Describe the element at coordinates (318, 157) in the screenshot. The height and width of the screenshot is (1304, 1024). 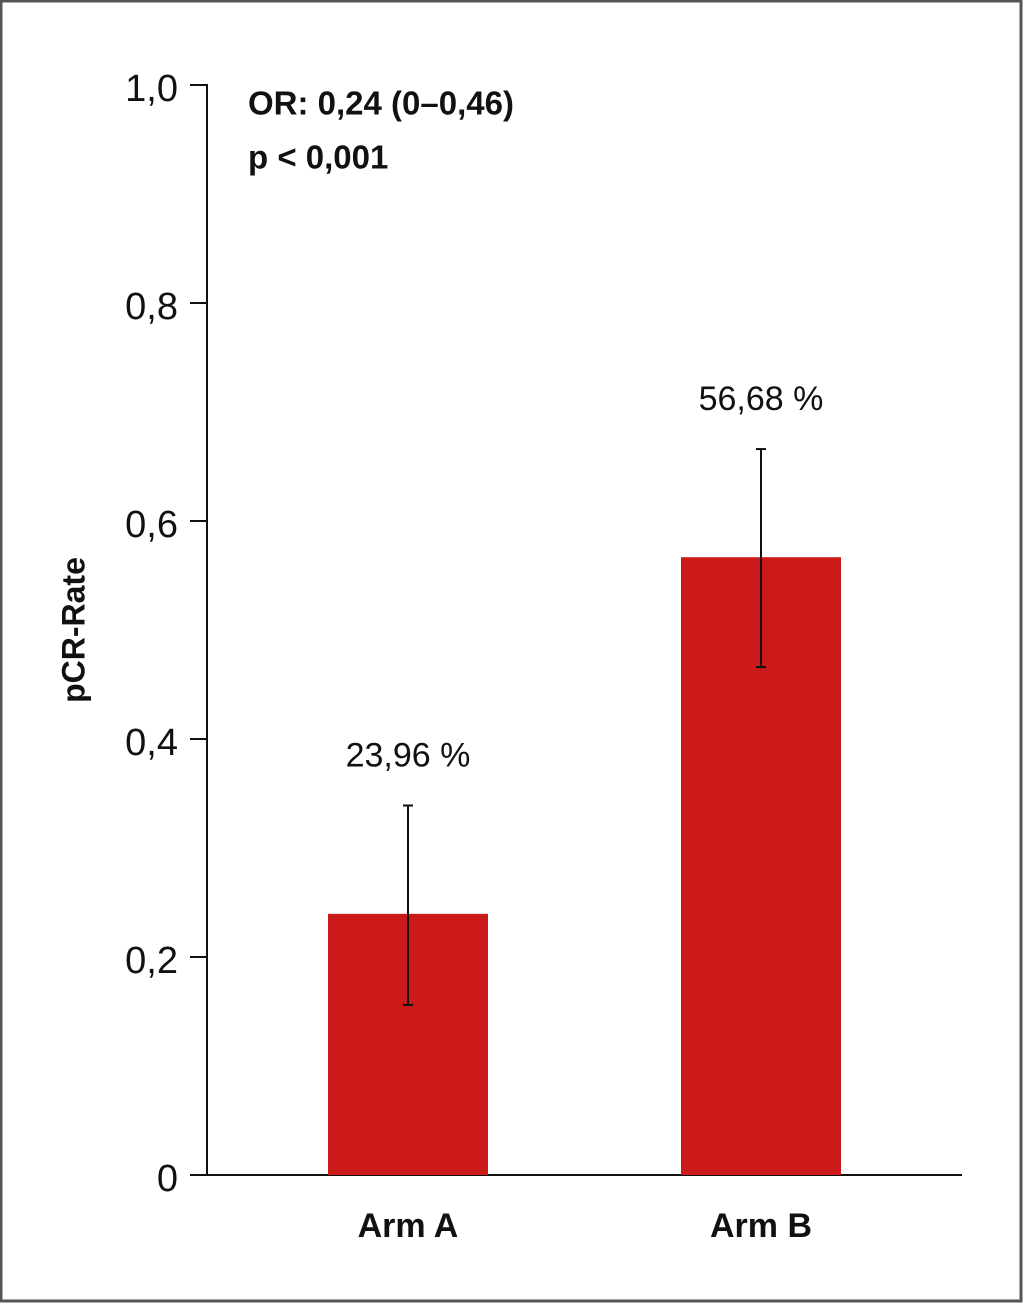
I see `annotation: p < 0,001` at that location.